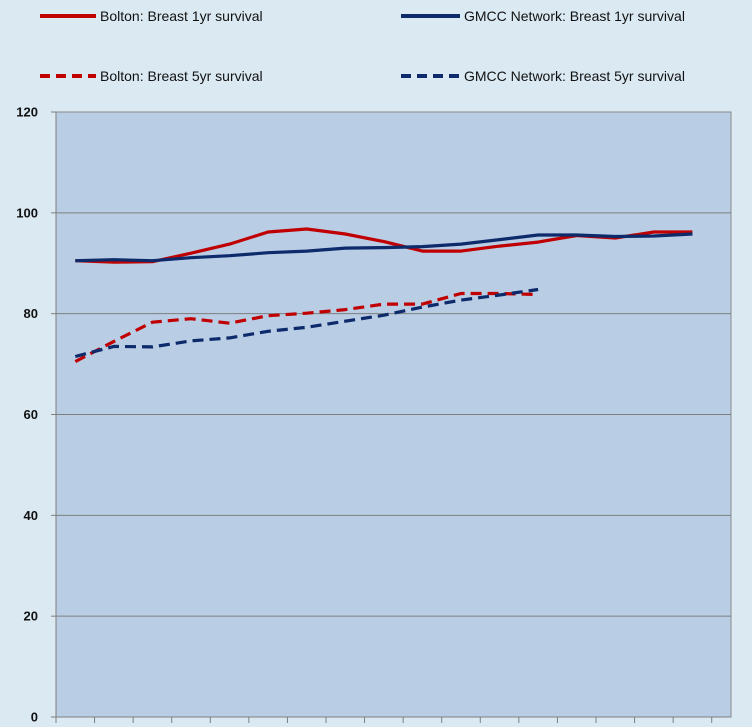 The height and width of the screenshot is (727, 752). What do you see at coordinates (31, 515) in the screenshot?
I see `y-tick-label: 40` at bounding box center [31, 515].